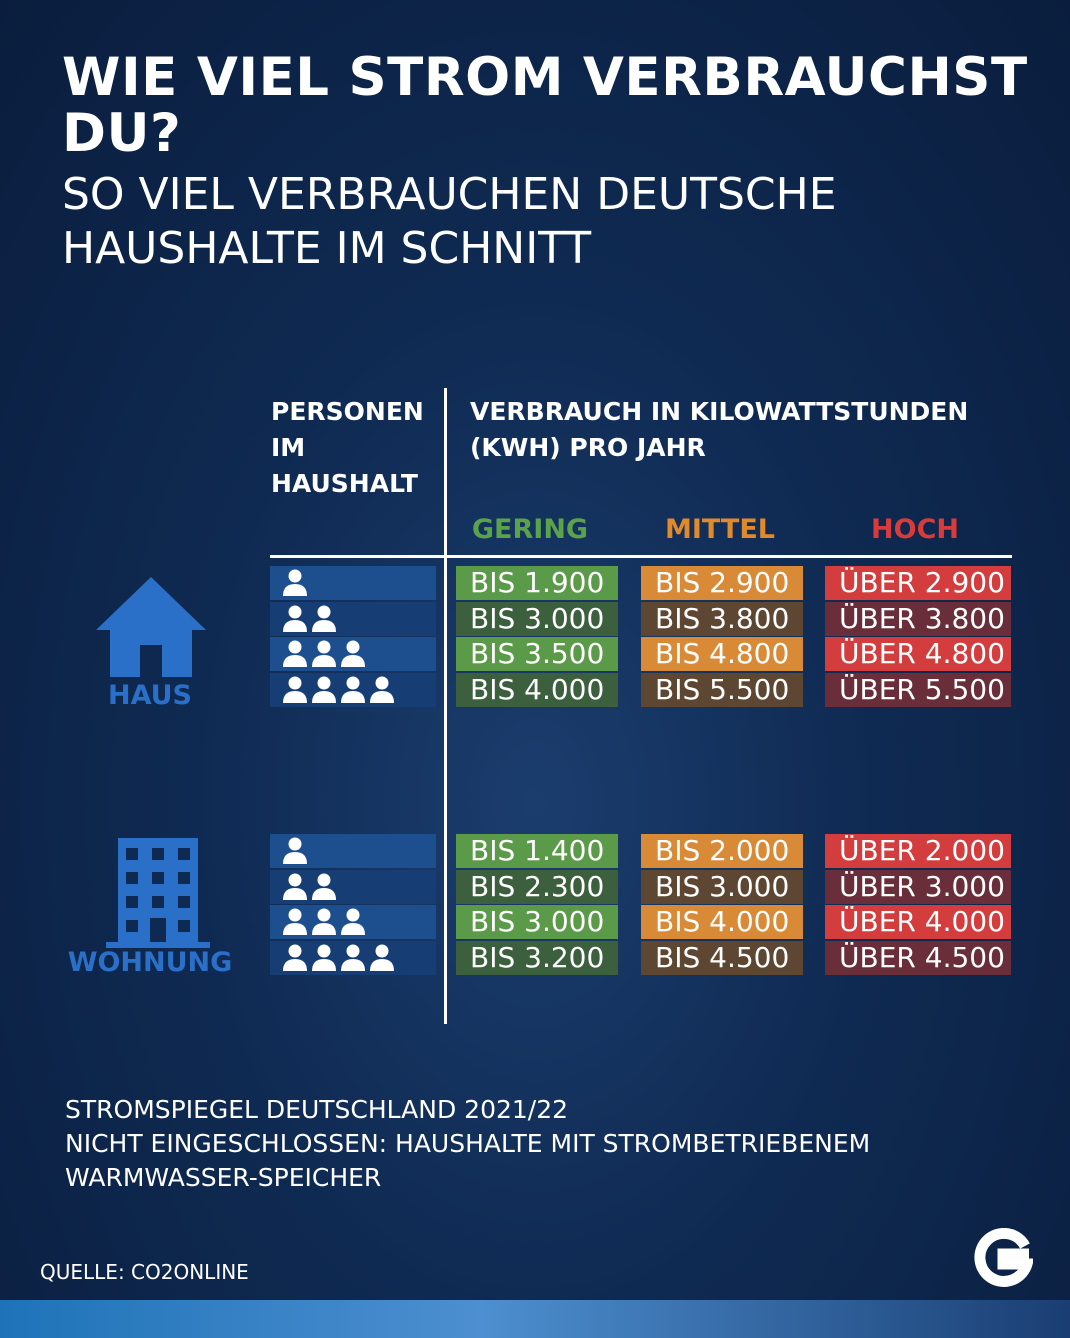 This screenshot has width=1070, height=1338. I want to click on table-vertical-divider, so click(445, 706).